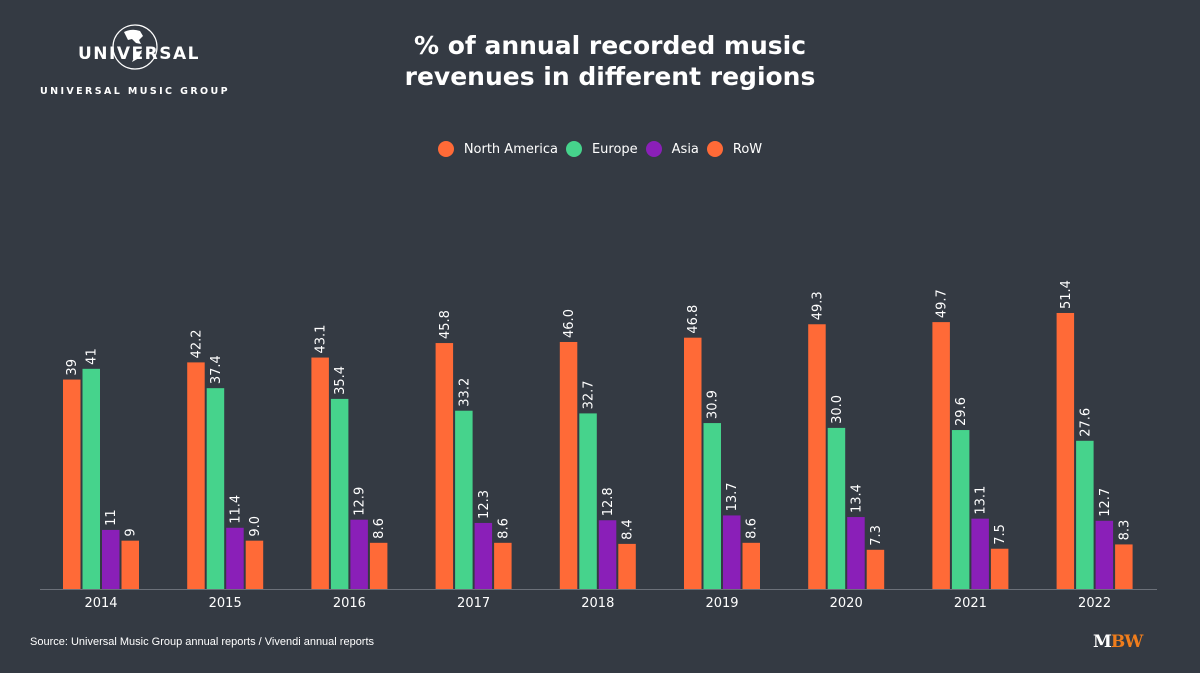 This screenshot has height=673, width=1200. Describe the element at coordinates (607, 554) in the screenshot. I see `bar-asia-2018` at that location.